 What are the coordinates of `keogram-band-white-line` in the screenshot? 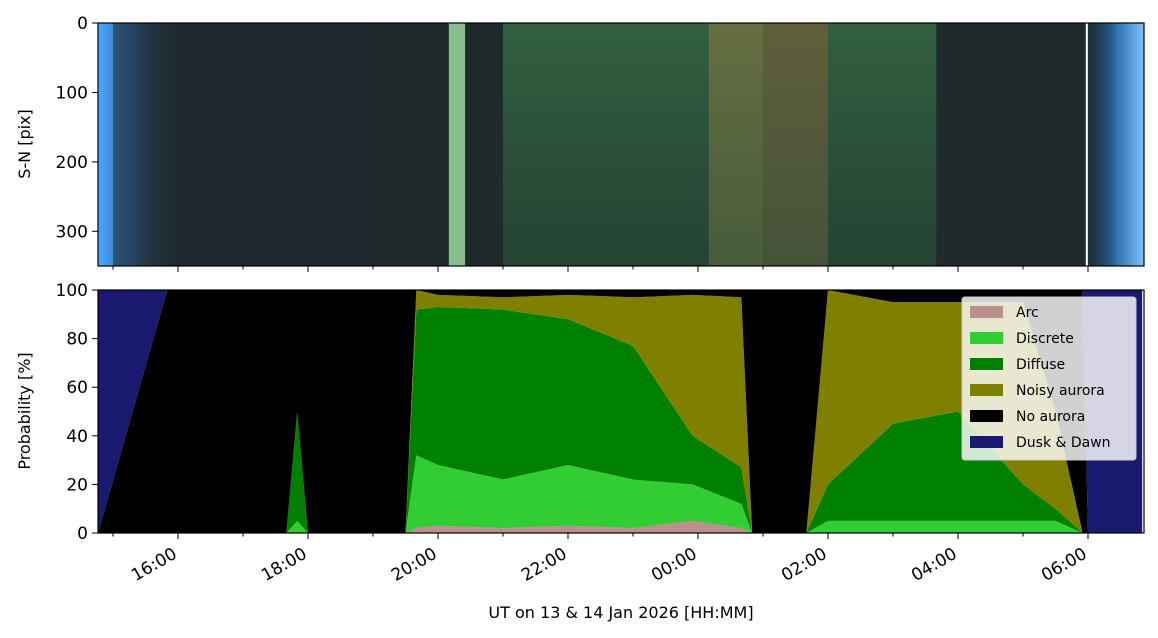 It's located at (1086, 144).